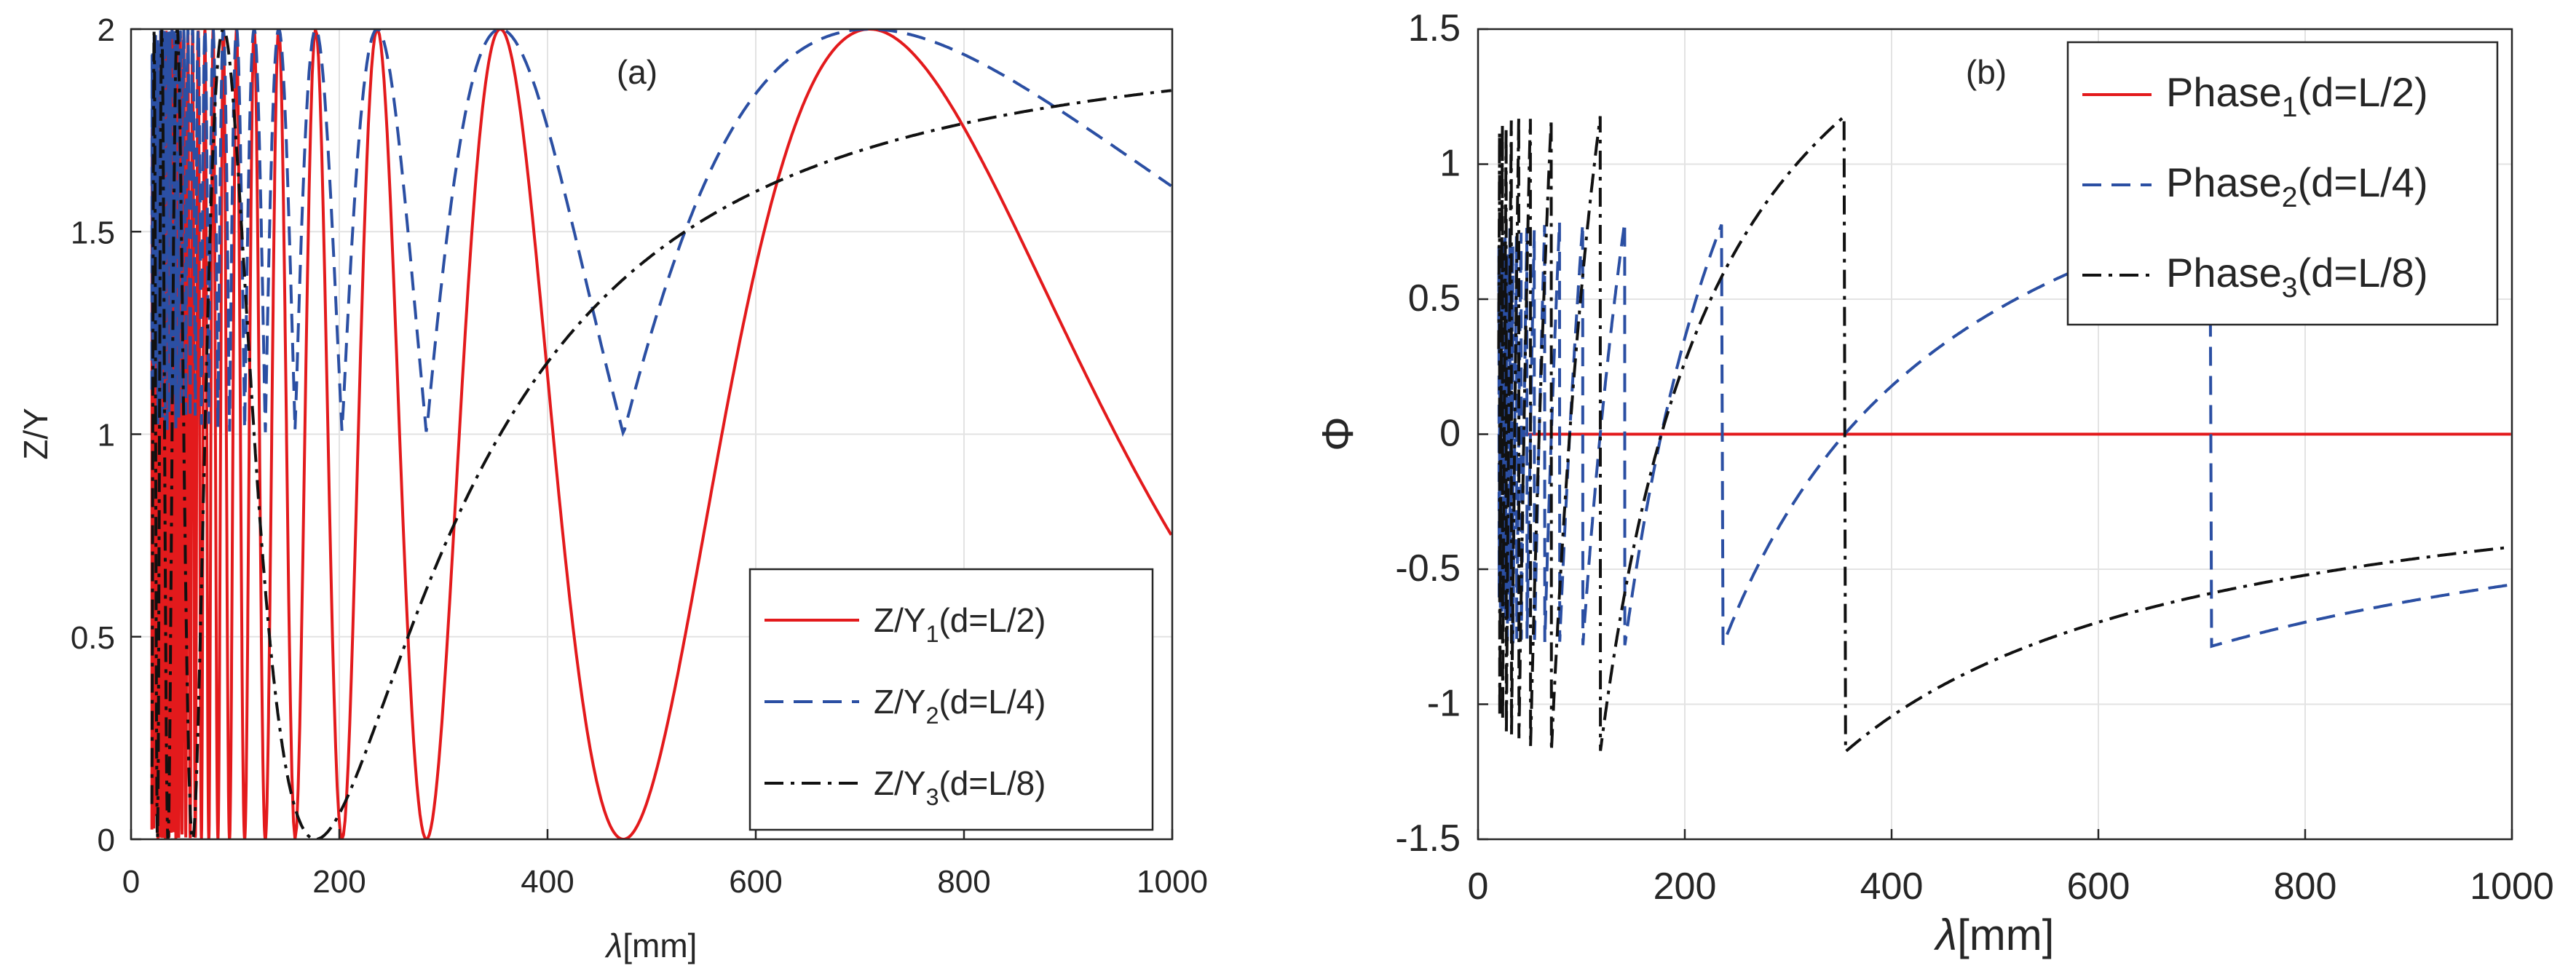 The image size is (2576, 971). I want to click on panel-label-a: (a), so click(637, 72).